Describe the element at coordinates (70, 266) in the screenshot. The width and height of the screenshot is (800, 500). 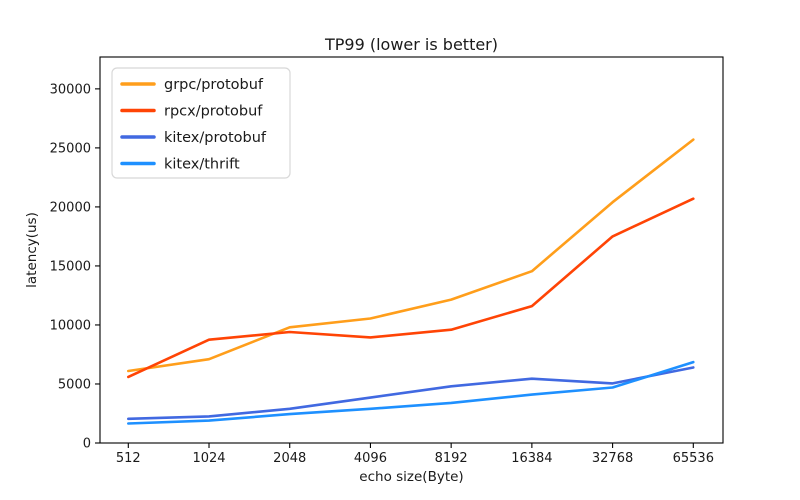
I see `y-tick-label: 15000` at that location.